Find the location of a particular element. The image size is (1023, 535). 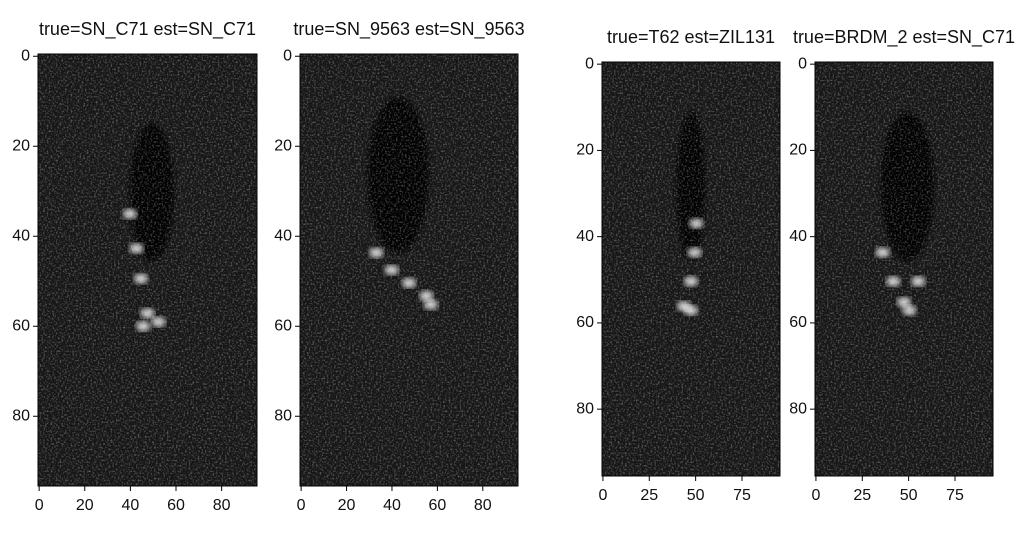

panel-title: true=SN_9563 est=SN_9563 is located at coordinates (408, 29).